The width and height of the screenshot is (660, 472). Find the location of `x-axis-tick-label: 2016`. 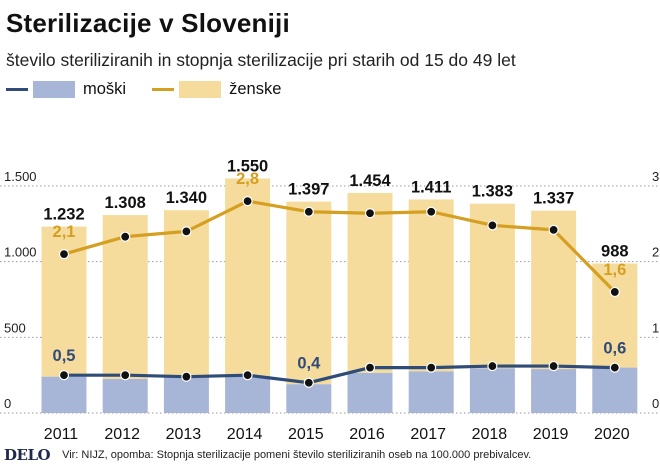

x-axis-tick-label: 2016 is located at coordinates (367, 434).